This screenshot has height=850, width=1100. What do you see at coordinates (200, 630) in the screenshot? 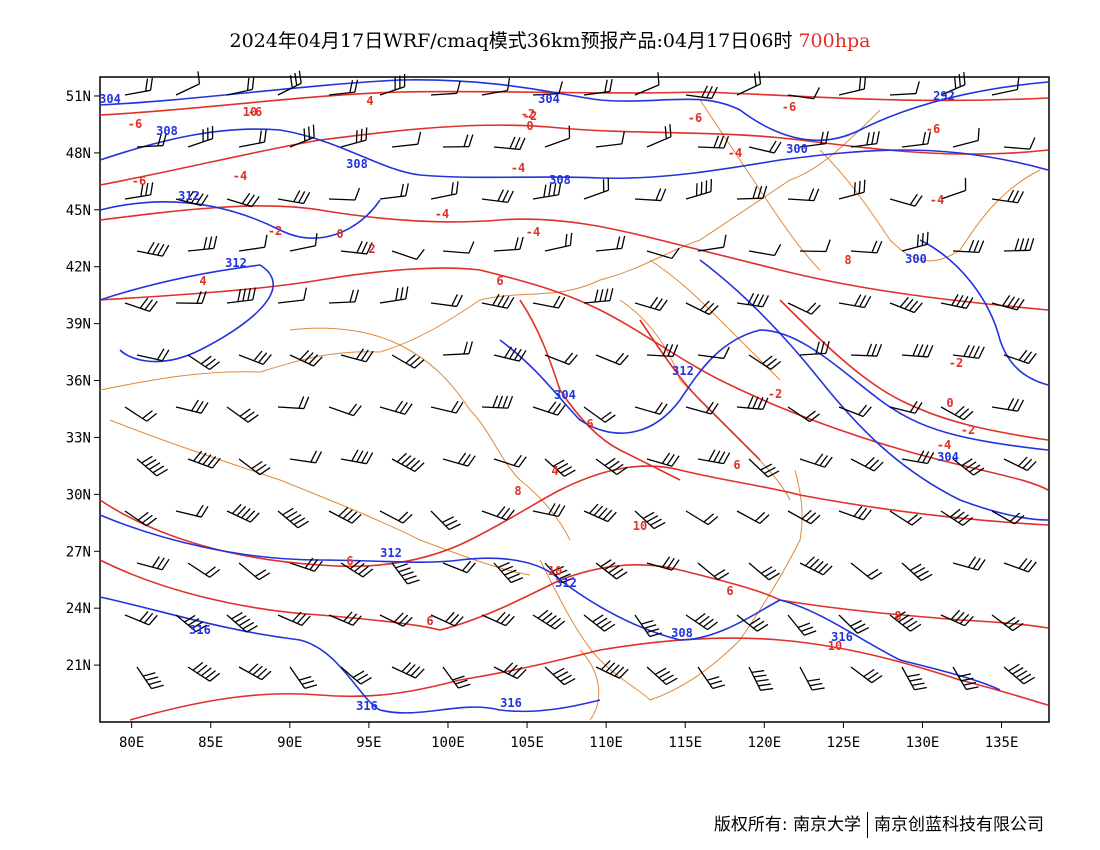
I see `height-contour-label: 316` at bounding box center [200, 630].